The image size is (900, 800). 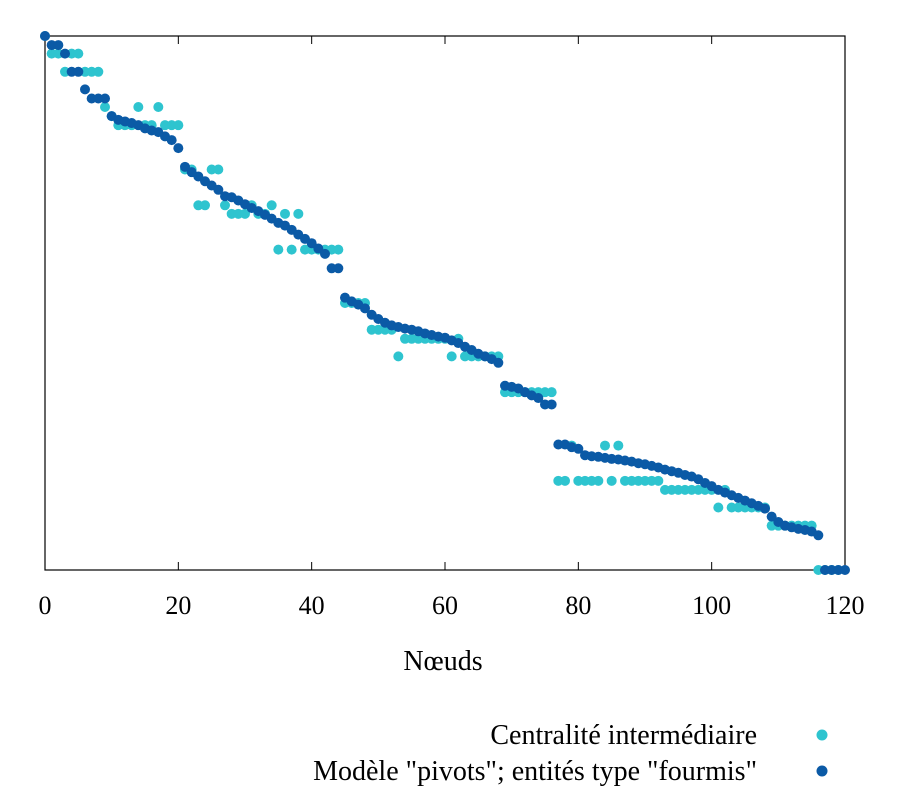 I want to click on x-tick-label-2: 40, so click(x=312, y=605).